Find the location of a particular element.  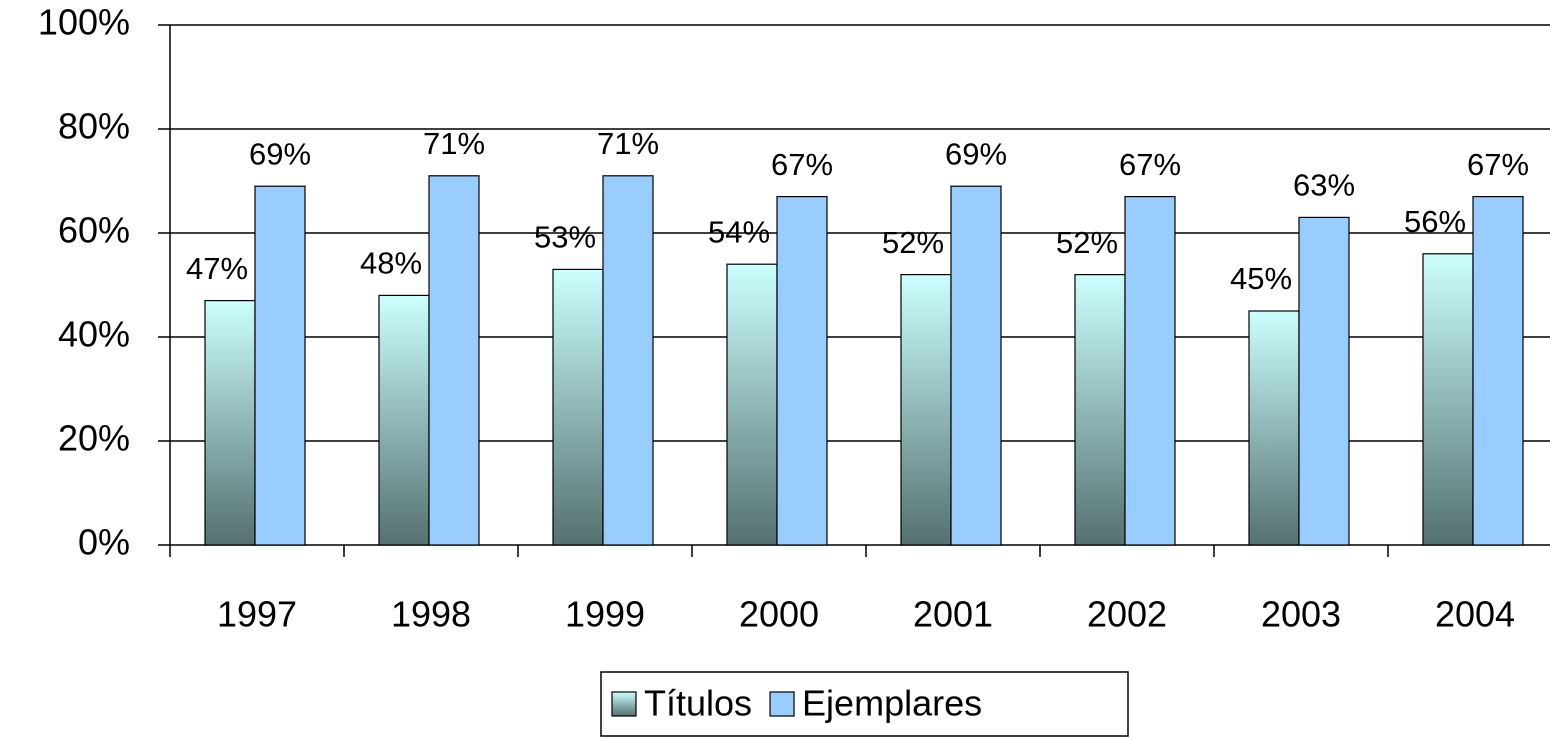

y-tick-label: 20% is located at coordinates (94, 438).